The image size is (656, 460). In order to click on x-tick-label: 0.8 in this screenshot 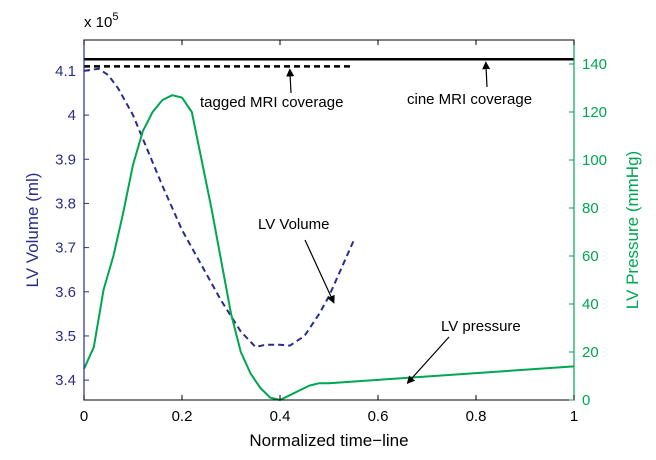, I will do `click(476, 416)`.